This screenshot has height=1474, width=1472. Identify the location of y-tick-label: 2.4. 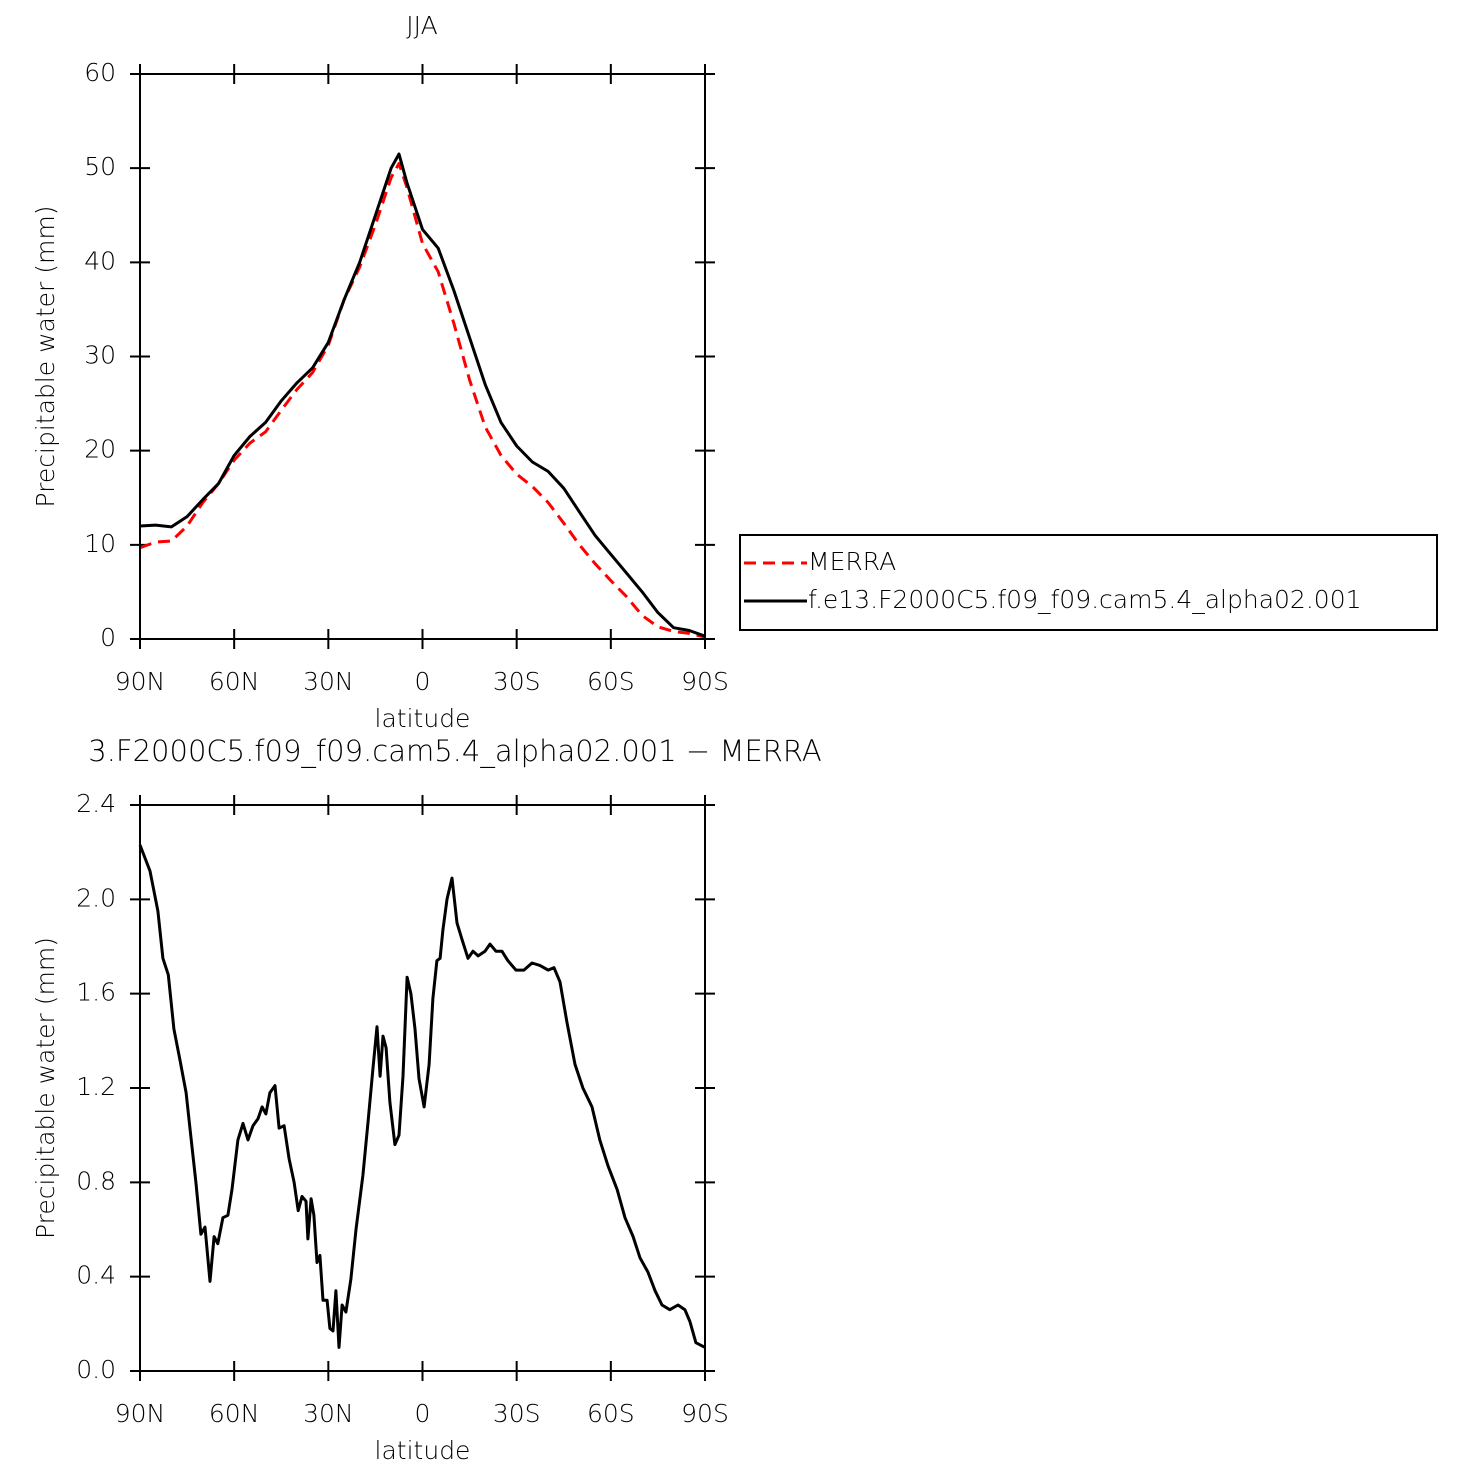
(96, 803).